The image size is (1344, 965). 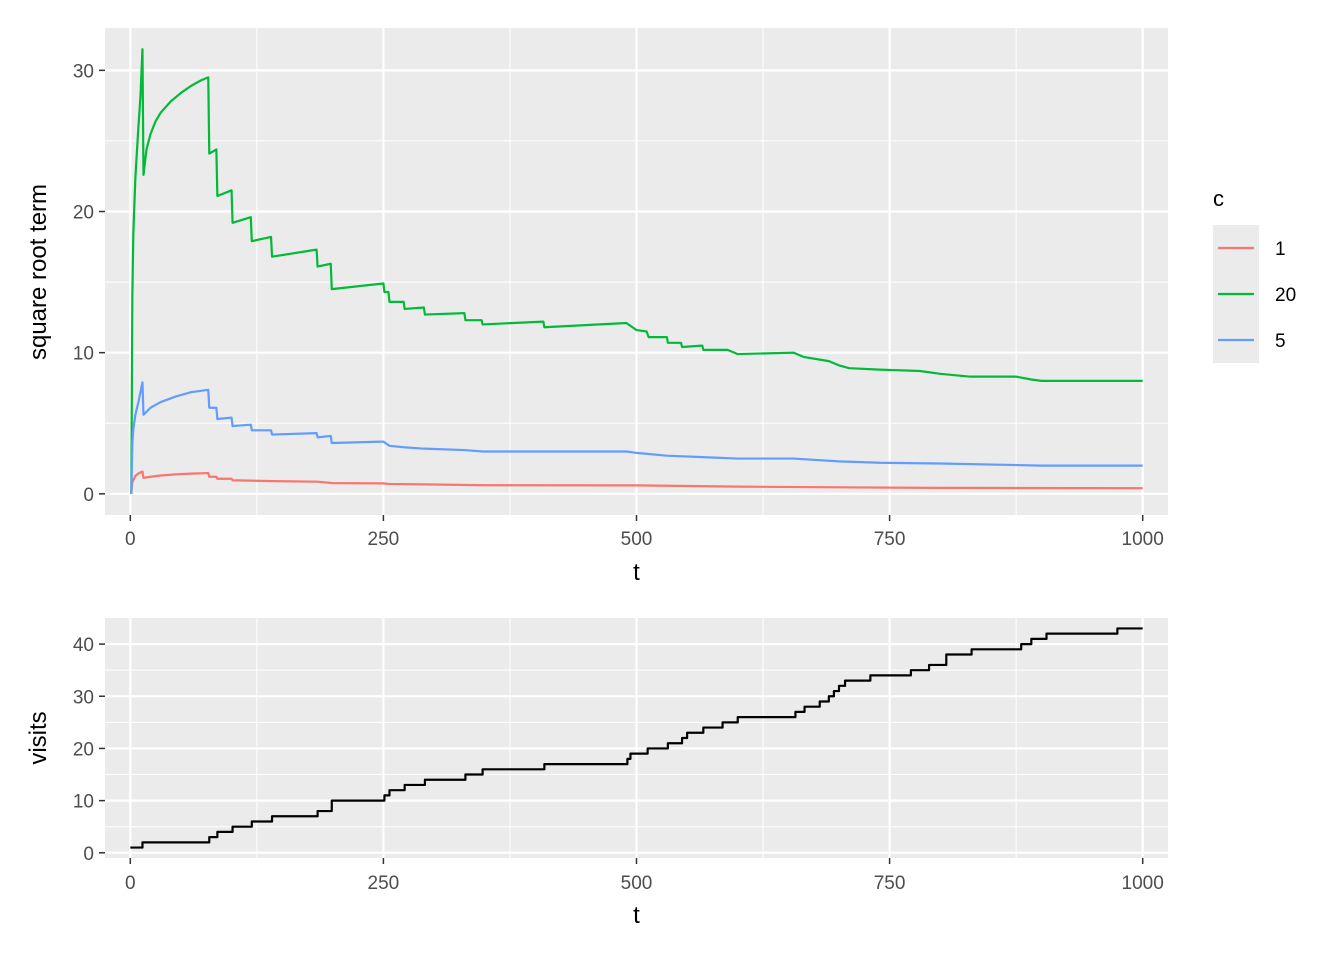 What do you see at coordinates (1280, 249) in the screenshot?
I see `legend-label: 1` at bounding box center [1280, 249].